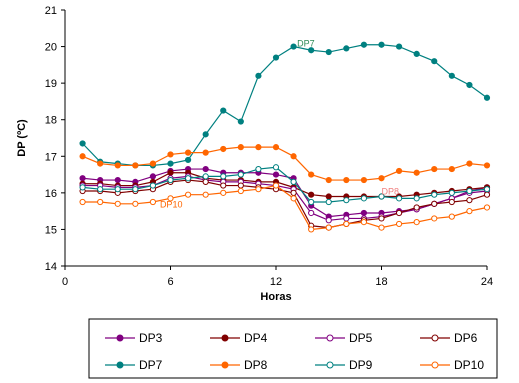  What do you see at coordinates (344, 365) in the screenshot?
I see `legend-item-dp9: DP9` at bounding box center [344, 365].